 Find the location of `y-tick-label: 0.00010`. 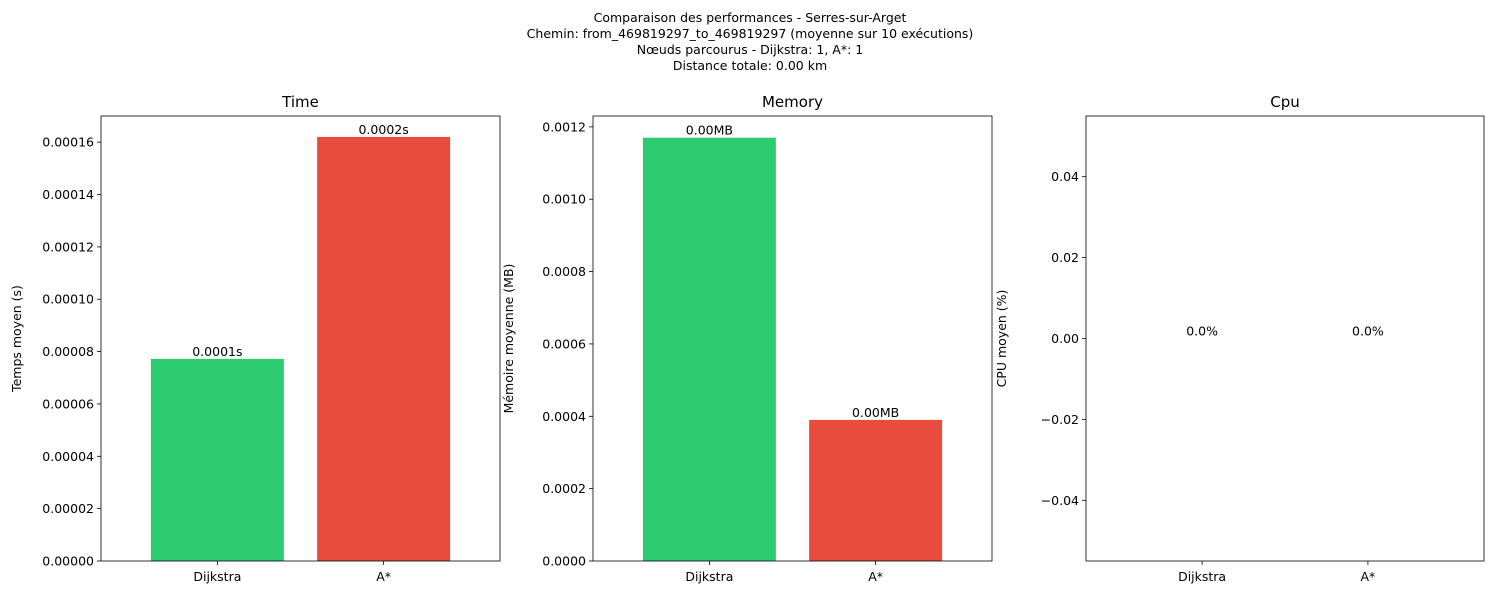

y-tick-label: 0.00010 is located at coordinates (68, 299).